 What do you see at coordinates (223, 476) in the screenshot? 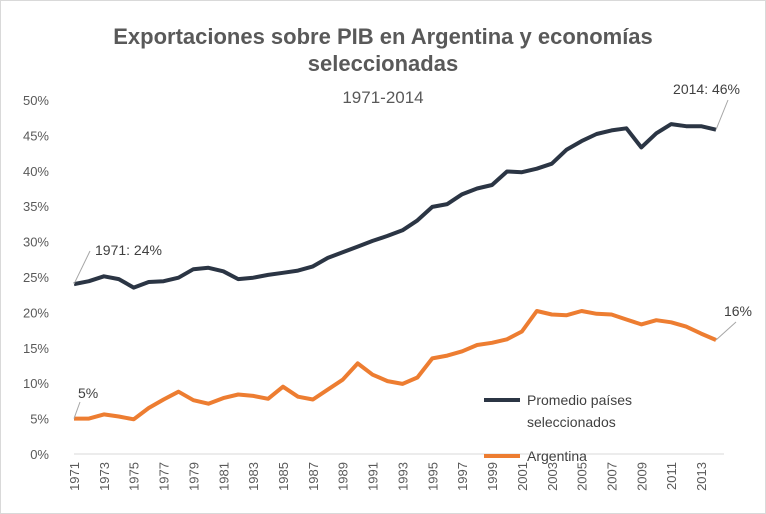
I see `x-tick-label: 1981` at bounding box center [223, 476].